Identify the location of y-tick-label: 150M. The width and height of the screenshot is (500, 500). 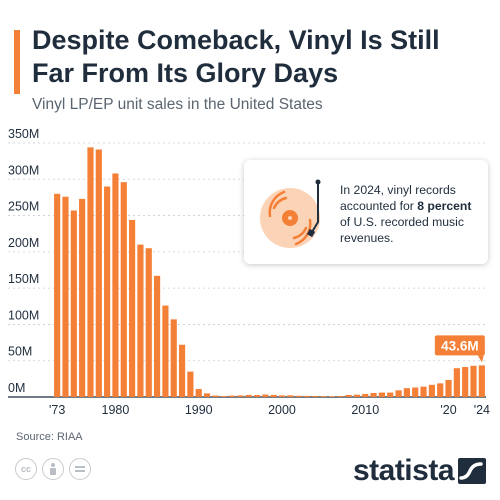
(23, 279).